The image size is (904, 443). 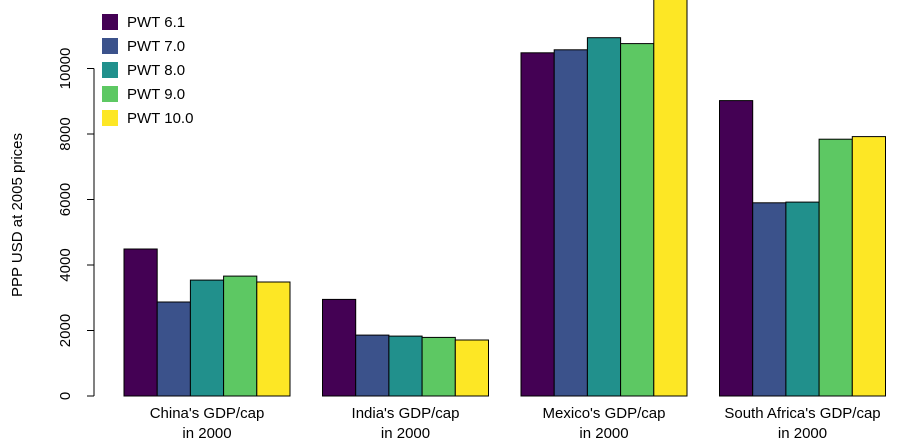 What do you see at coordinates (156, 22) in the screenshot?
I see `legend-label: PWT 6.1` at bounding box center [156, 22].